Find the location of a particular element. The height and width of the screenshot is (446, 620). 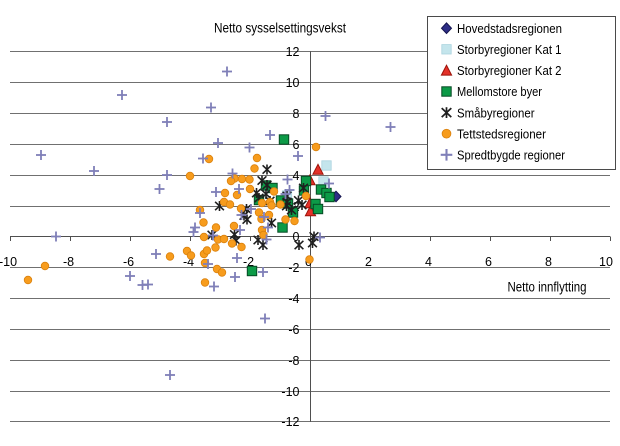

svg-text: Hovedstadsregionen is located at coordinates (509, 28).